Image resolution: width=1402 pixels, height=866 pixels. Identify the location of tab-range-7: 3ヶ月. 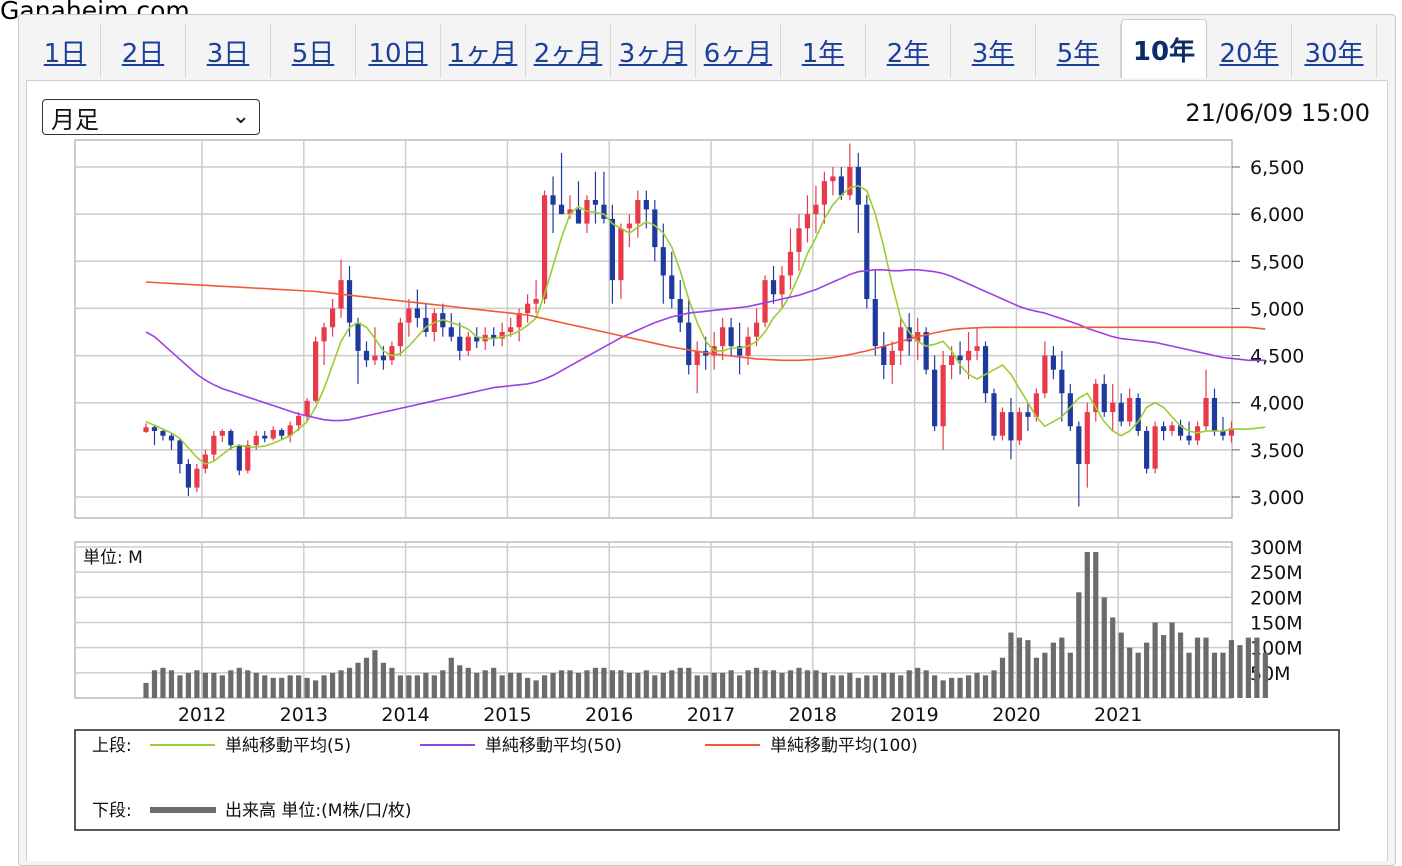
(653, 51).